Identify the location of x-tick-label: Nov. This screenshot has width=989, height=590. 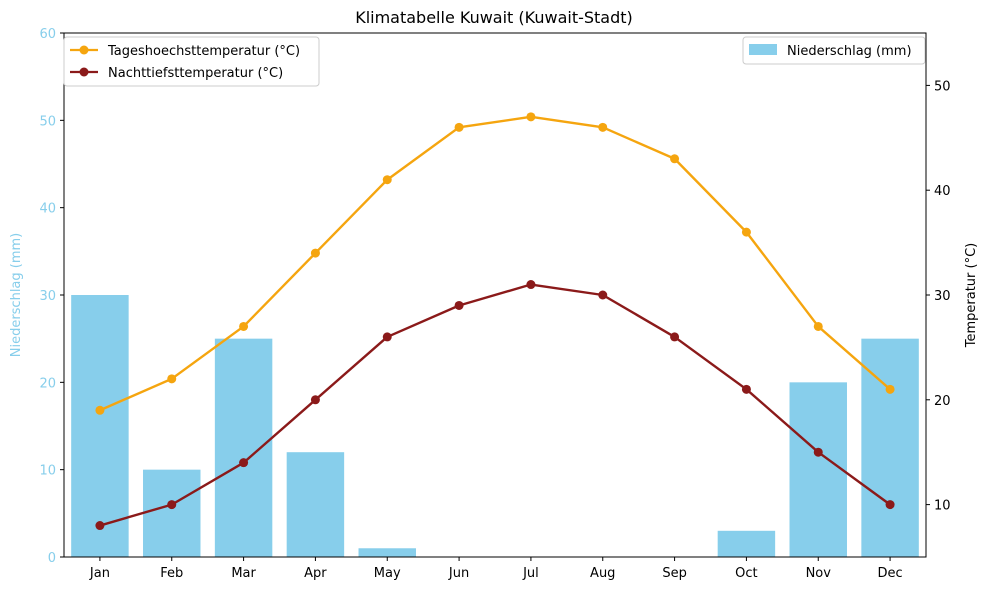
(819, 573).